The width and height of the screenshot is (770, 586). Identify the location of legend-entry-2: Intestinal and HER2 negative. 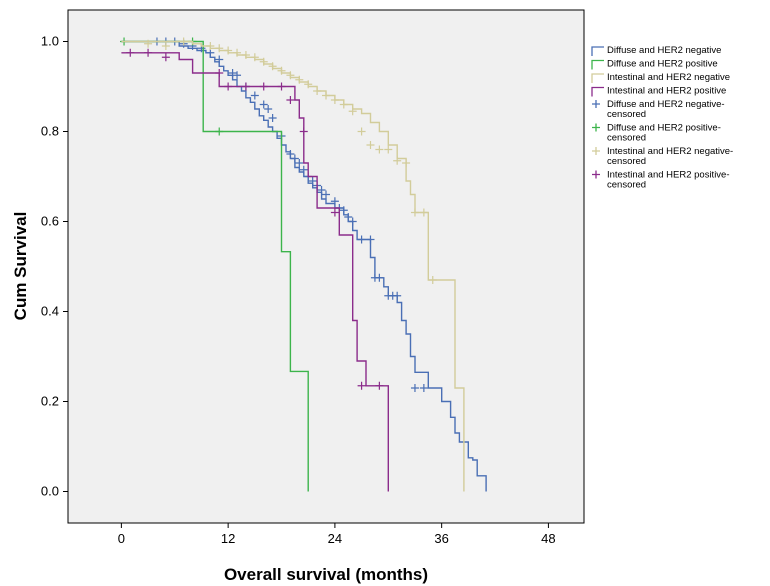
(668, 77).